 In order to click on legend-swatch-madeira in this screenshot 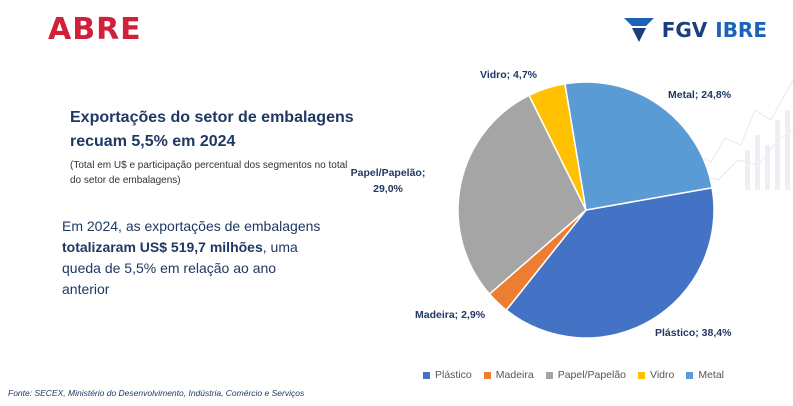, I will do `click(487, 375)`.